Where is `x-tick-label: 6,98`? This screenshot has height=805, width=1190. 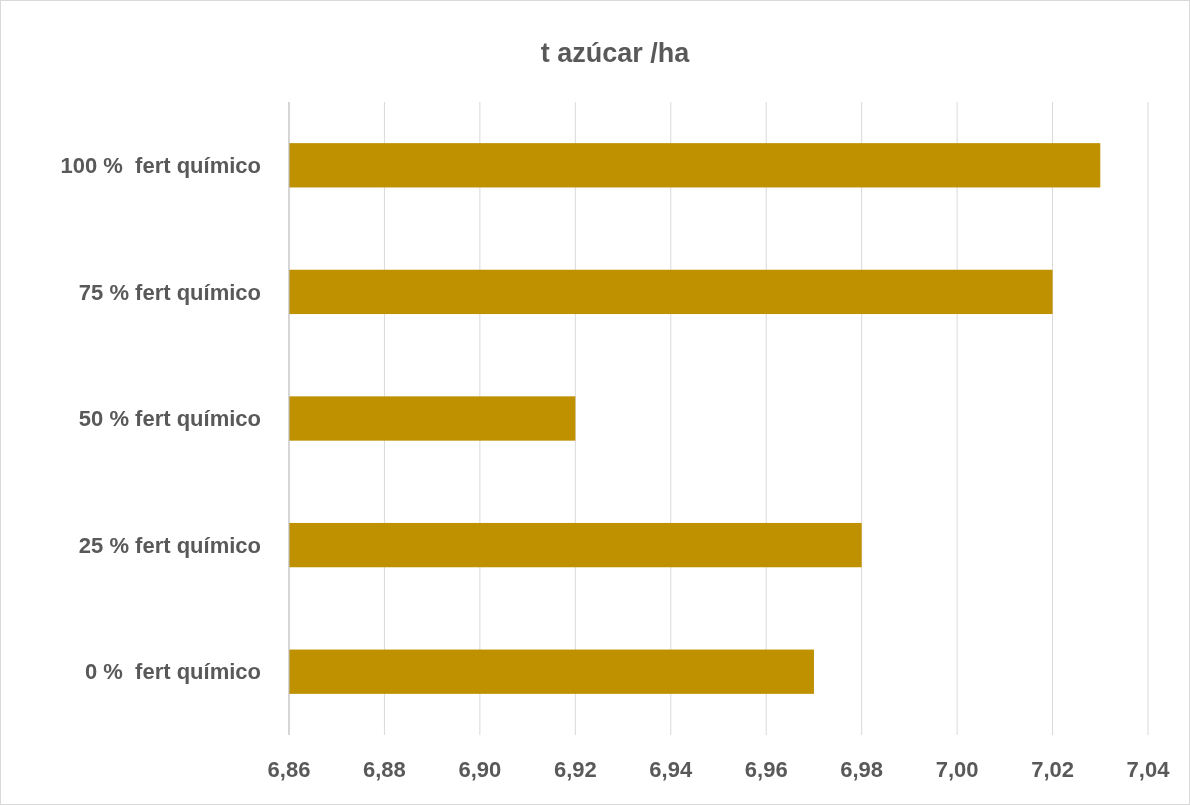 x-tick-label: 6,98 is located at coordinates (862, 769).